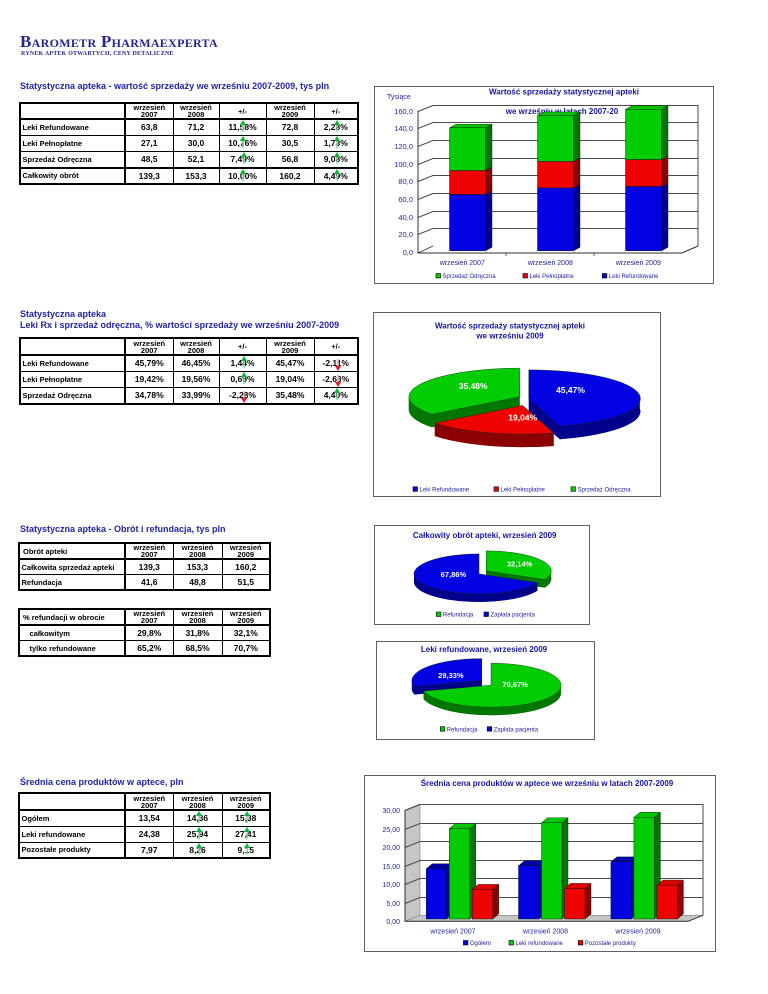  Describe the element at coordinates (391, 867) in the screenshot. I see `svg-text: 15,00` at that location.